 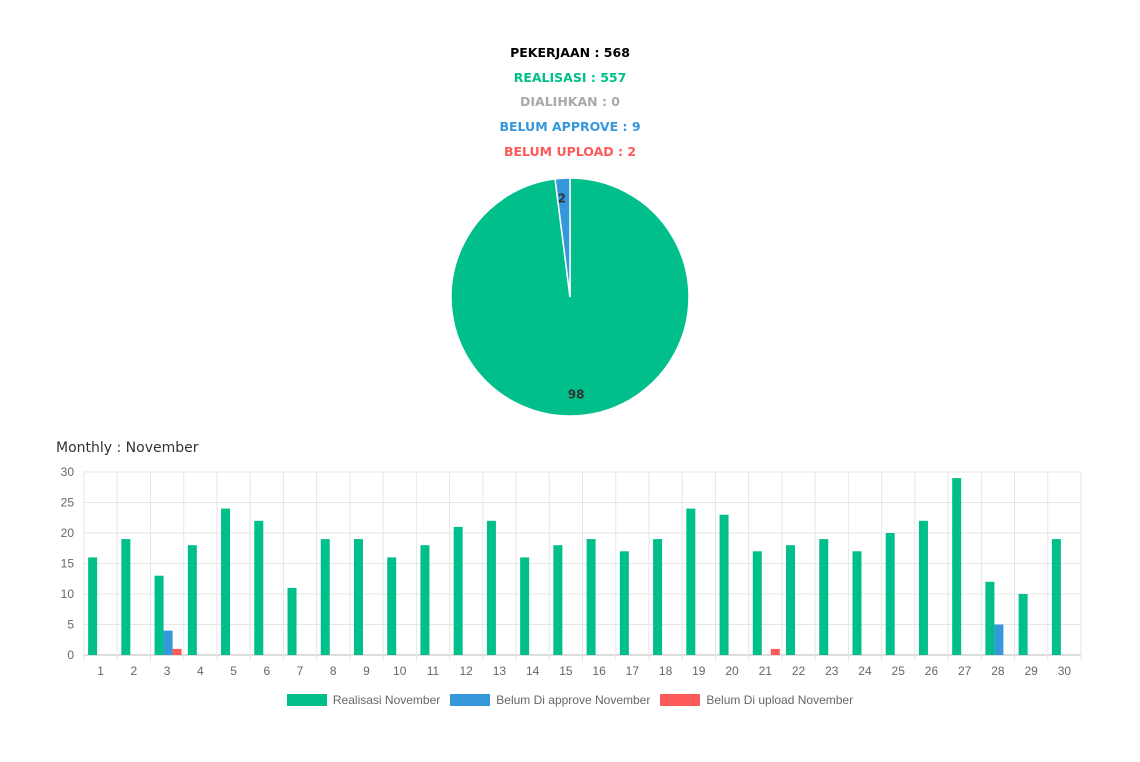 I want to click on y-tick-label: 10, so click(x=68, y=594).